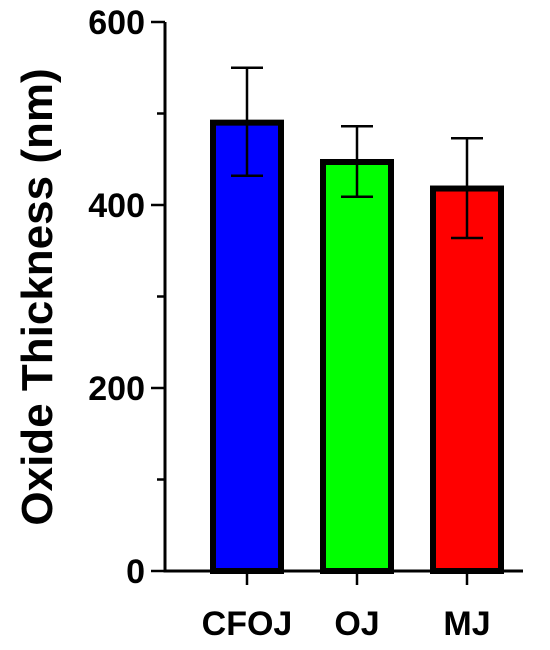  Describe the element at coordinates (466, 624) in the screenshot. I see `x-tick-label: MJ` at that location.